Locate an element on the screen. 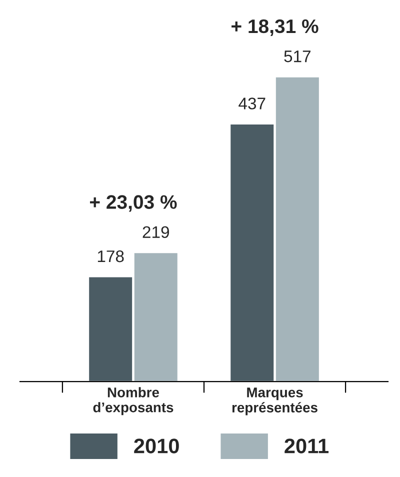 The height and width of the screenshot is (477, 400). data-label: 437 is located at coordinates (252, 104).